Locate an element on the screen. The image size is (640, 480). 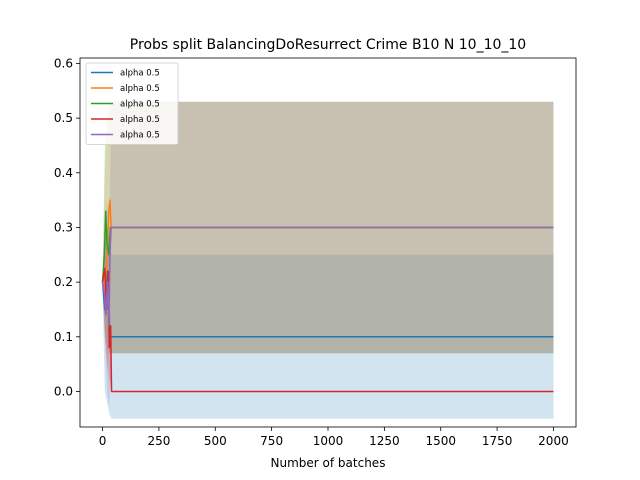
y-tick-label: 0.0 is located at coordinates (63, 391).